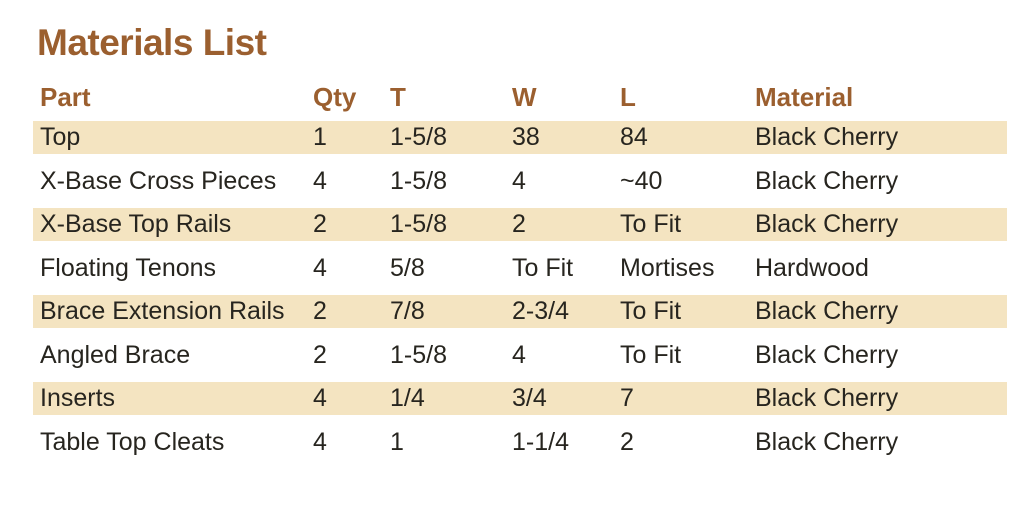  What do you see at coordinates (524, 96) in the screenshot?
I see `column-header-w: W` at bounding box center [524, 96].